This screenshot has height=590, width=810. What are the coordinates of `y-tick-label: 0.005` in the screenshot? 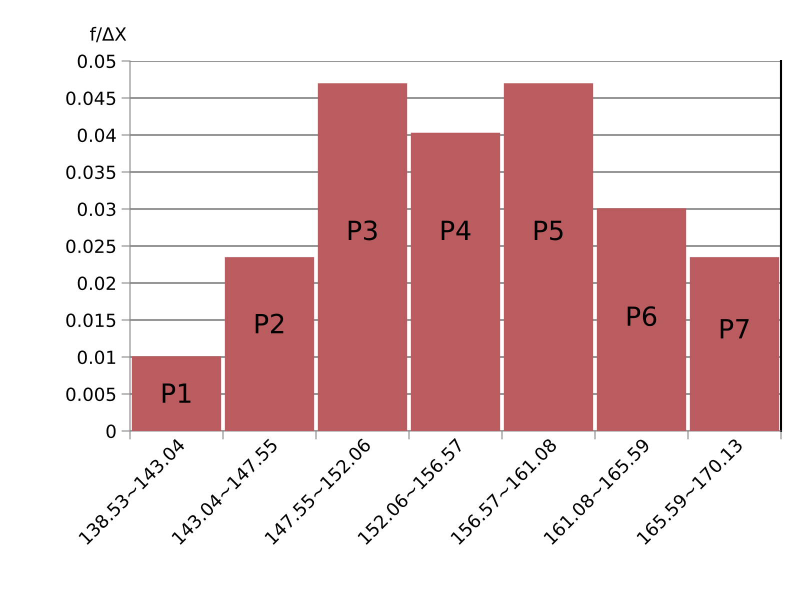 It's located at (91, 394).